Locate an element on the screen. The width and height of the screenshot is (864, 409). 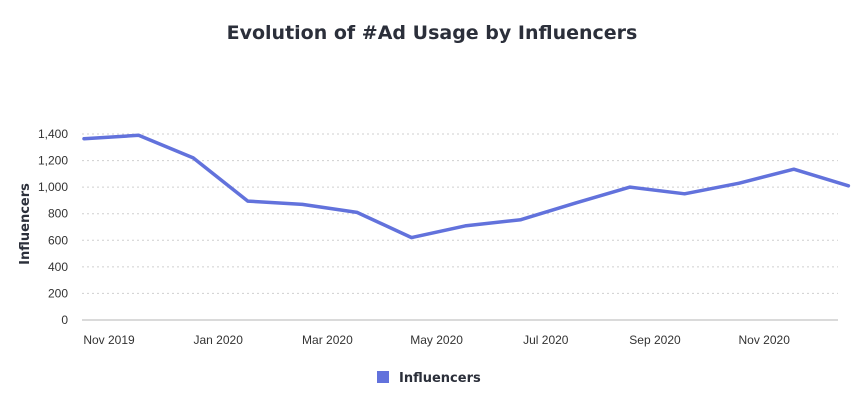
x-tick-label: May 2020 is located at coordinates (436, 340).